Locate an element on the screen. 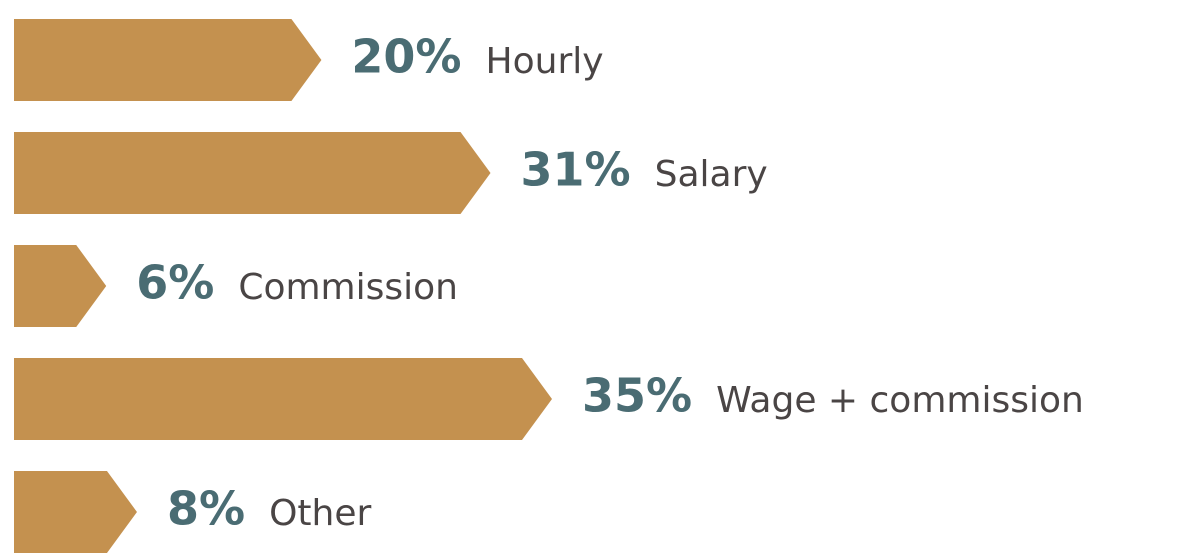 The height and width of the screenshot is (557, 1203). category-label: Commission is located at coordinates (348, 287).